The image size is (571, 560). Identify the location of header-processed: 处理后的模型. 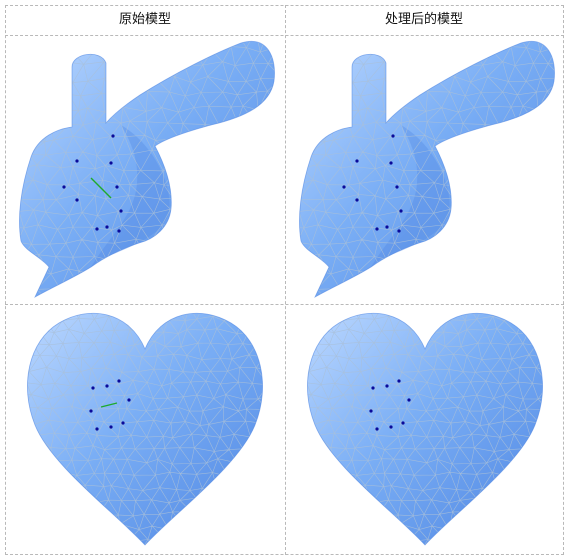
(423, 19).